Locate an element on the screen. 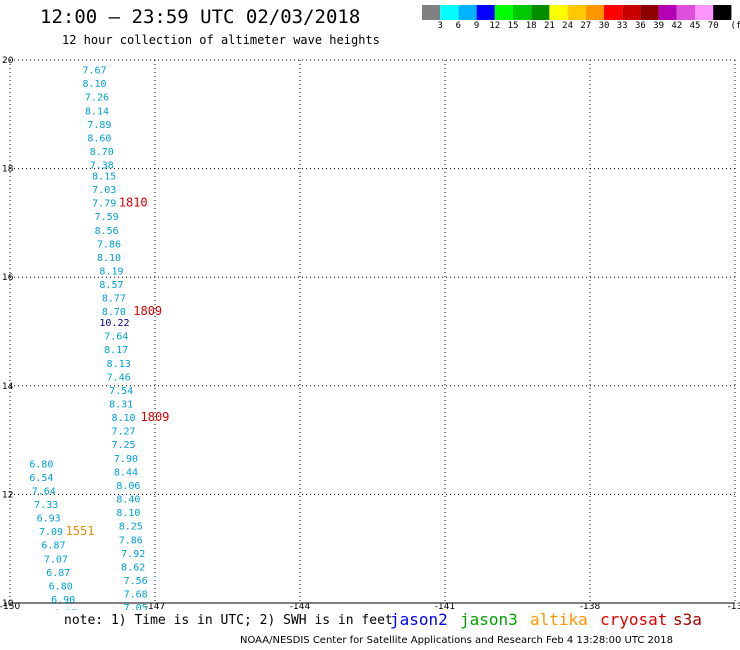 This screenshot has width=740, height=650. color-scale-unit: (ft) is located at coordinates (735, 26).